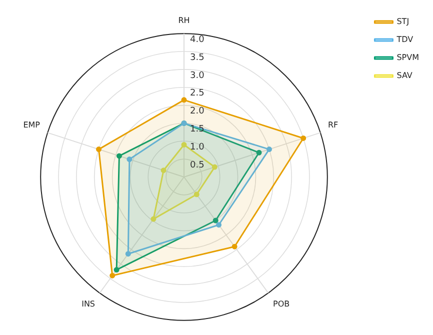 This screenshot has height=335, width=433. Describe the element at coordinates (31, 125) in the screenshot. I see `spoke-label: EMP` at that location.